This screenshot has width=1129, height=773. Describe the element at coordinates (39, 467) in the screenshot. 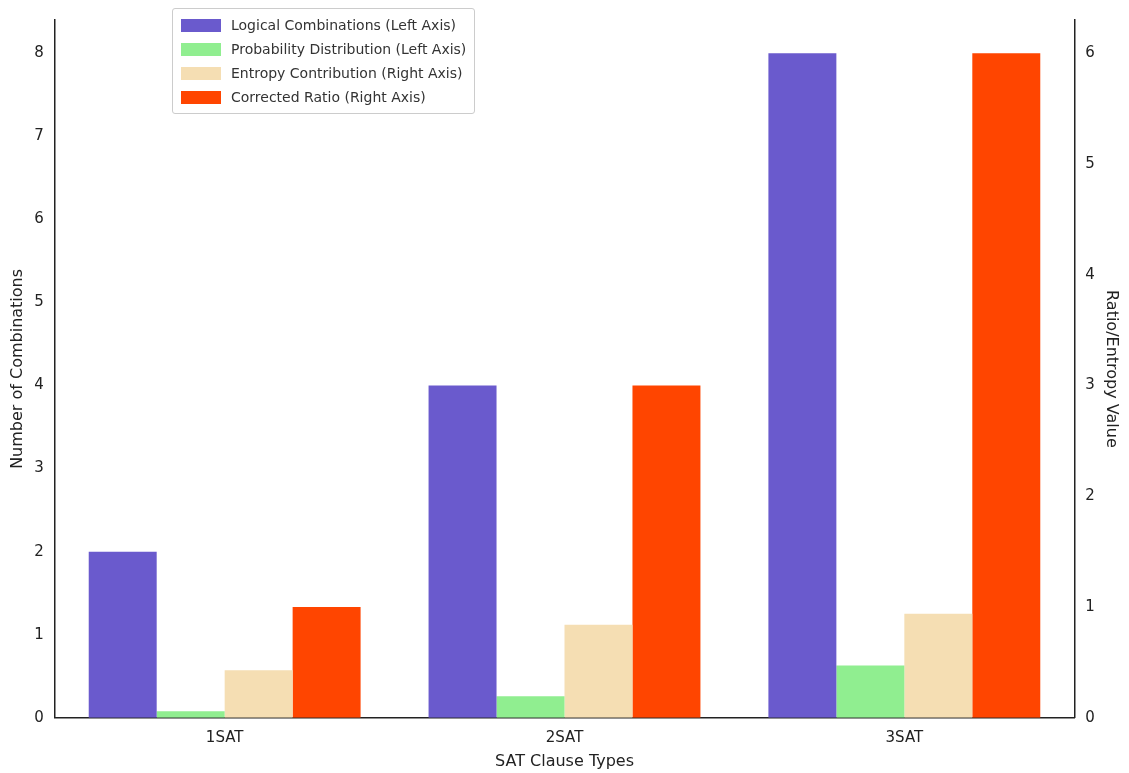

I see `y-tick-label: 3` at that location.